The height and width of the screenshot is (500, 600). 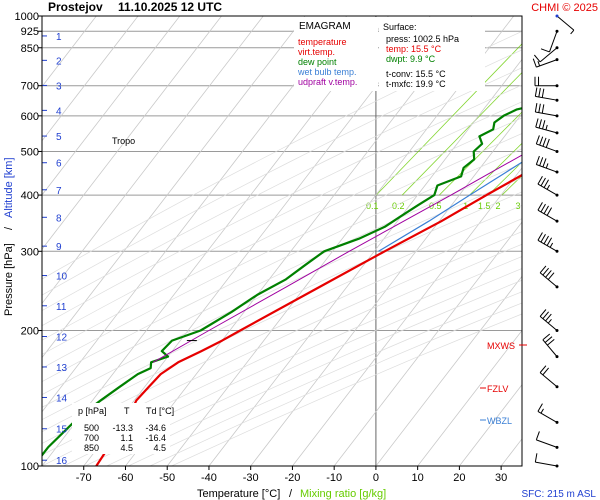 I want to click on x-axis-temperature-label: Temperature [°C], so click(x=238, y=494).